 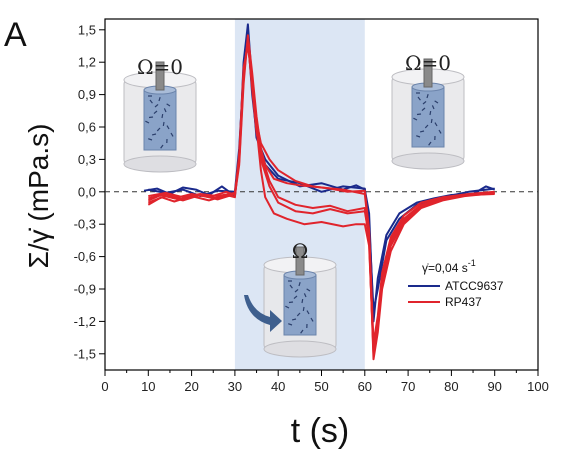 I want to click on rotation-arrow-icon, so click(x=263, y=313).